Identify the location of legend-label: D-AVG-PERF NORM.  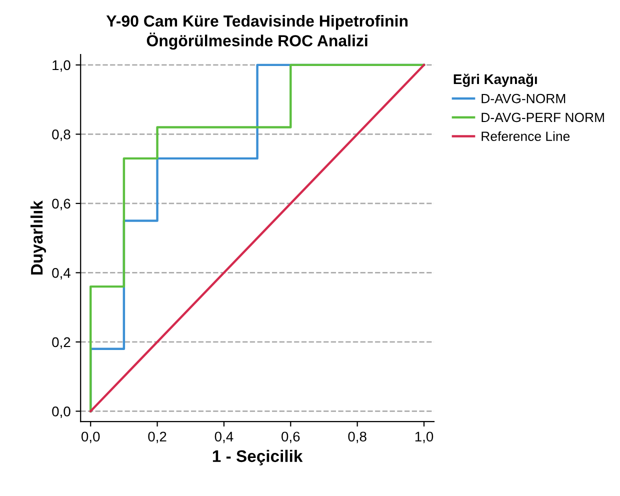
(543, 117).